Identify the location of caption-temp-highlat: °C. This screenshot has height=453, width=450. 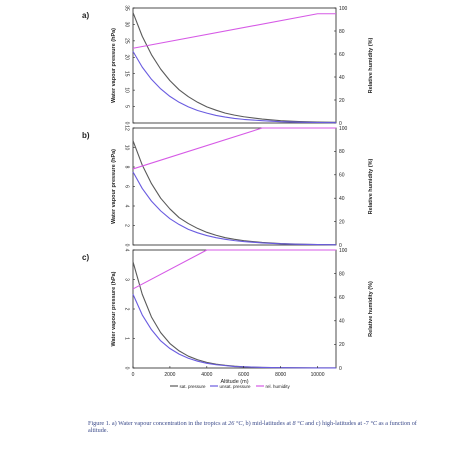
(373, 423).